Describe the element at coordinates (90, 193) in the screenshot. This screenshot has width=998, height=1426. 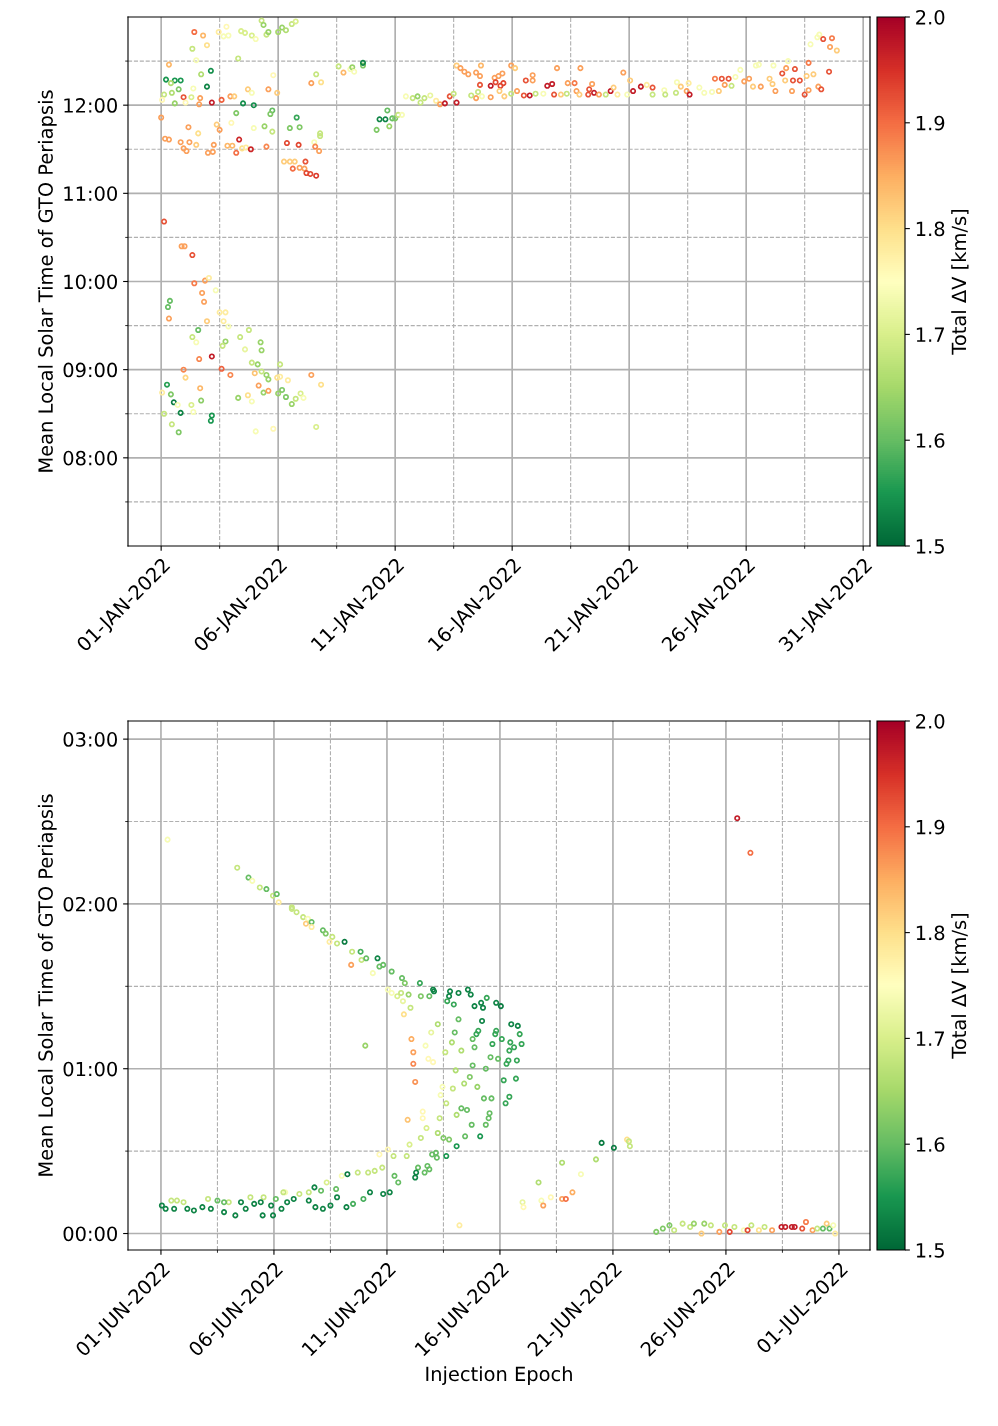
I see `y-tick-label: 11:00` at that location.